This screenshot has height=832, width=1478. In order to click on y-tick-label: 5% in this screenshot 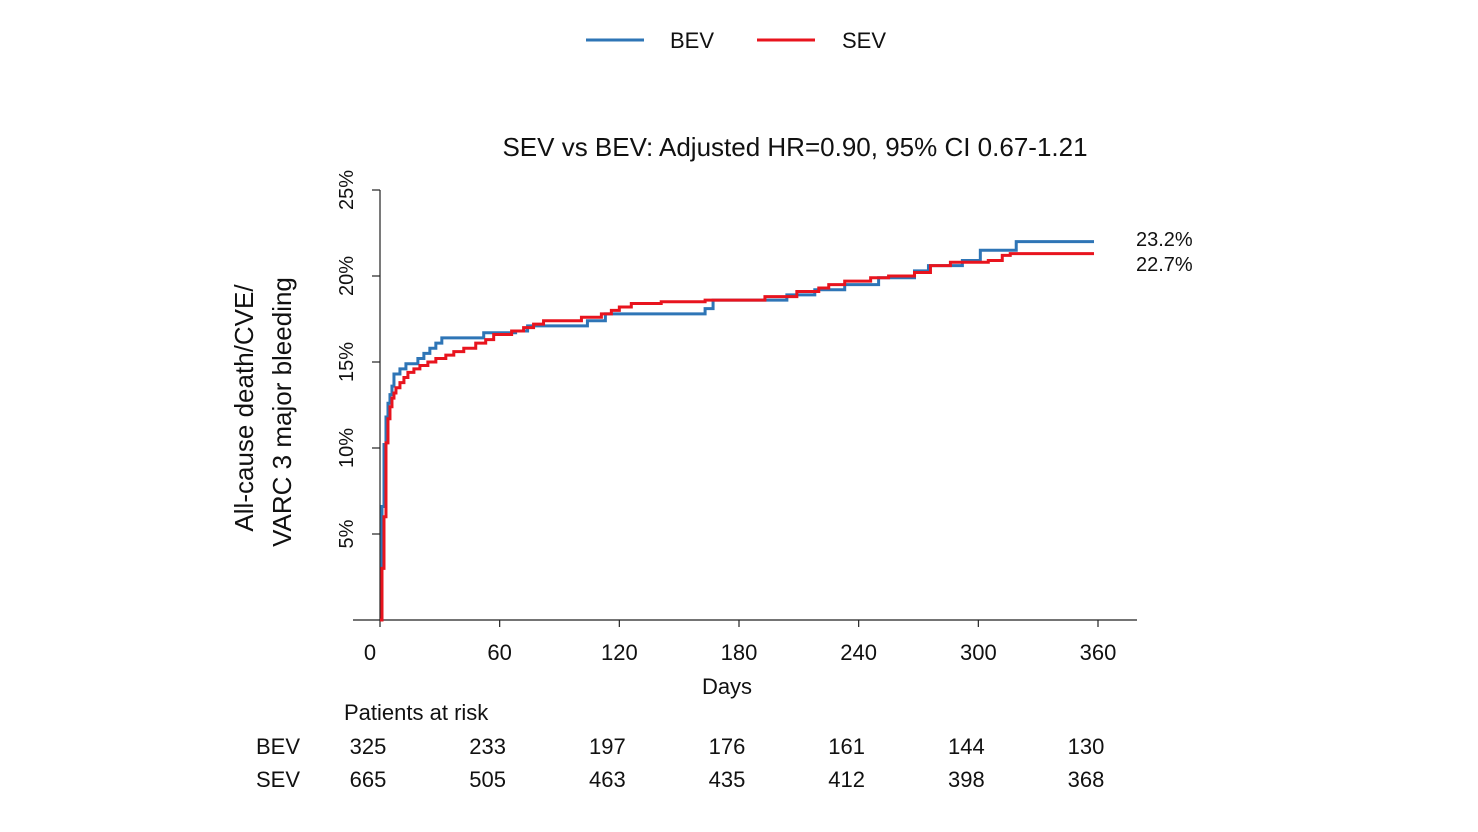, I will do `click(347, 533)`.